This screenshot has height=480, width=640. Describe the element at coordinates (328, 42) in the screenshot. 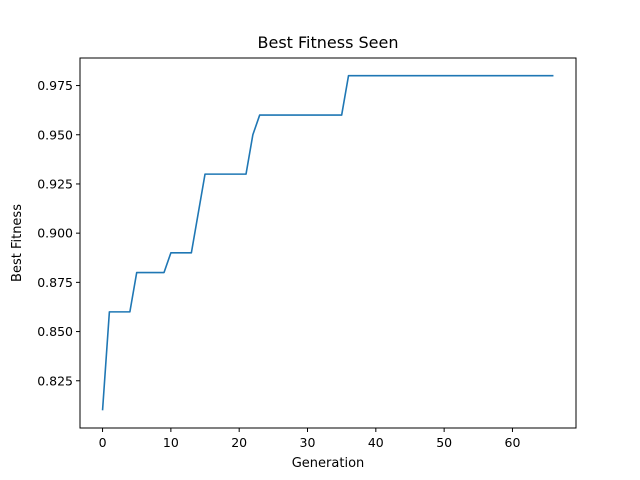

I see `chart-title: Best Fitness Seen` at that location.